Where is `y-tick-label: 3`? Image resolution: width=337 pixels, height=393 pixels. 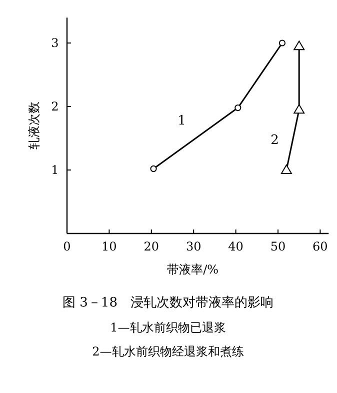 y-tick-label: 3 is located at coordinates (55, 43).